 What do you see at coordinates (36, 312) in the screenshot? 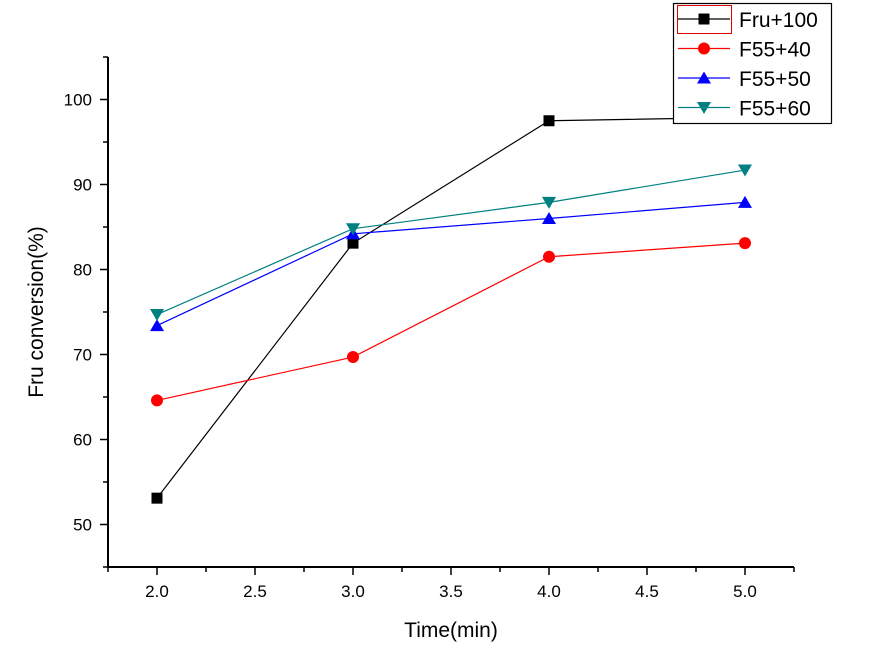
I see `y-axis-title: Fru conversion(%)` at bounding box center [36, 312].